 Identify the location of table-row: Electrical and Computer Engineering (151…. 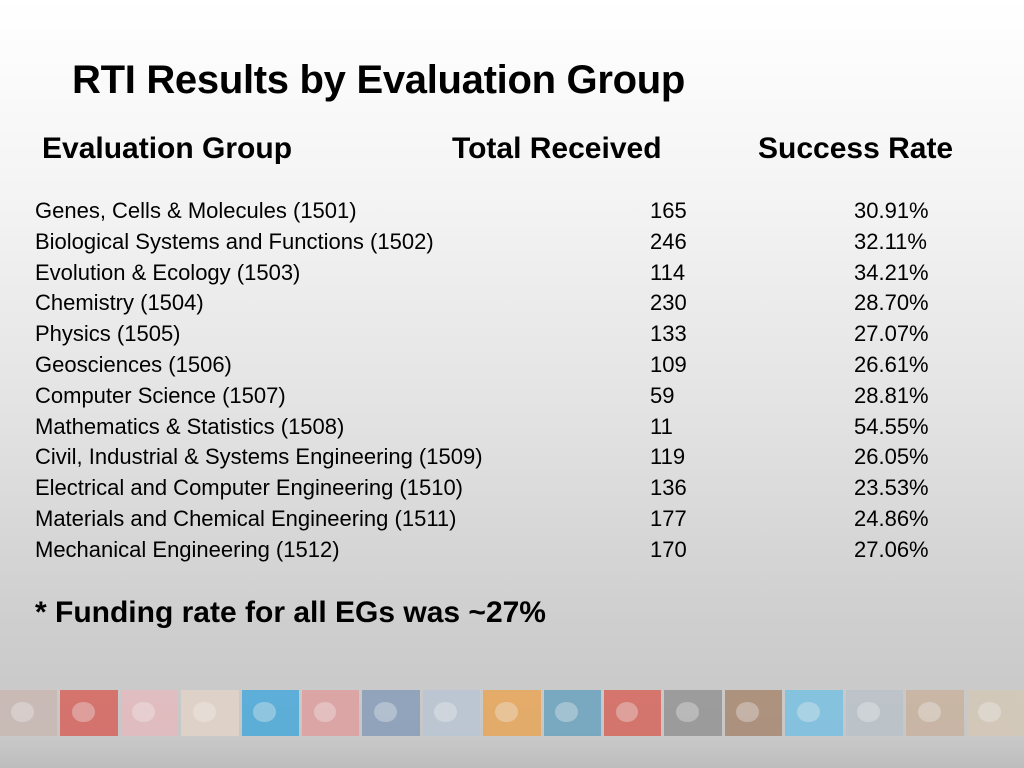
(512, 488).